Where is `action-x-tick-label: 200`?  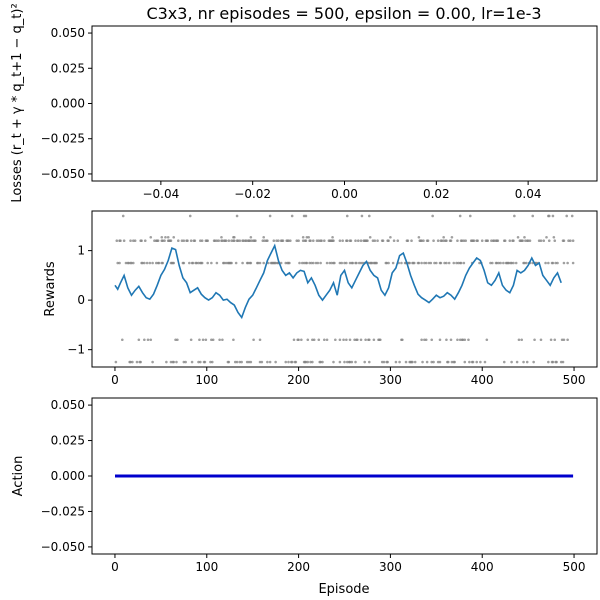
action-x-tick-label: 200 is located at coordinates (298, 567).